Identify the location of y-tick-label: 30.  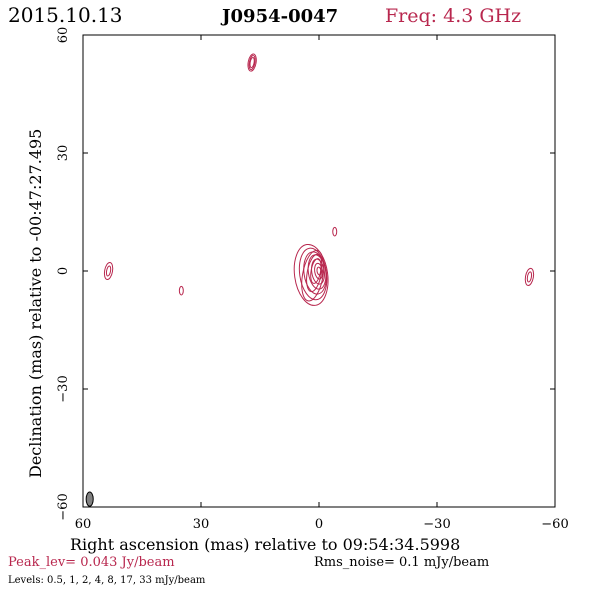
(63, 153).